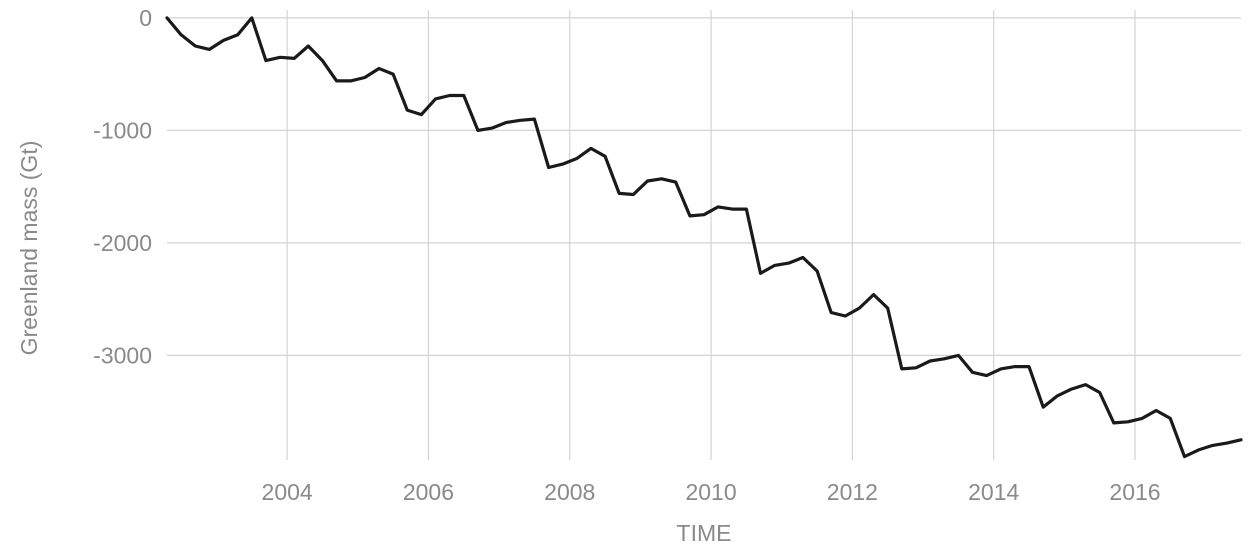  What do you see at coordinates (122, 243) in the screenshot?
I see `y-tick-label: -2000` at bounding box center [122, 243].